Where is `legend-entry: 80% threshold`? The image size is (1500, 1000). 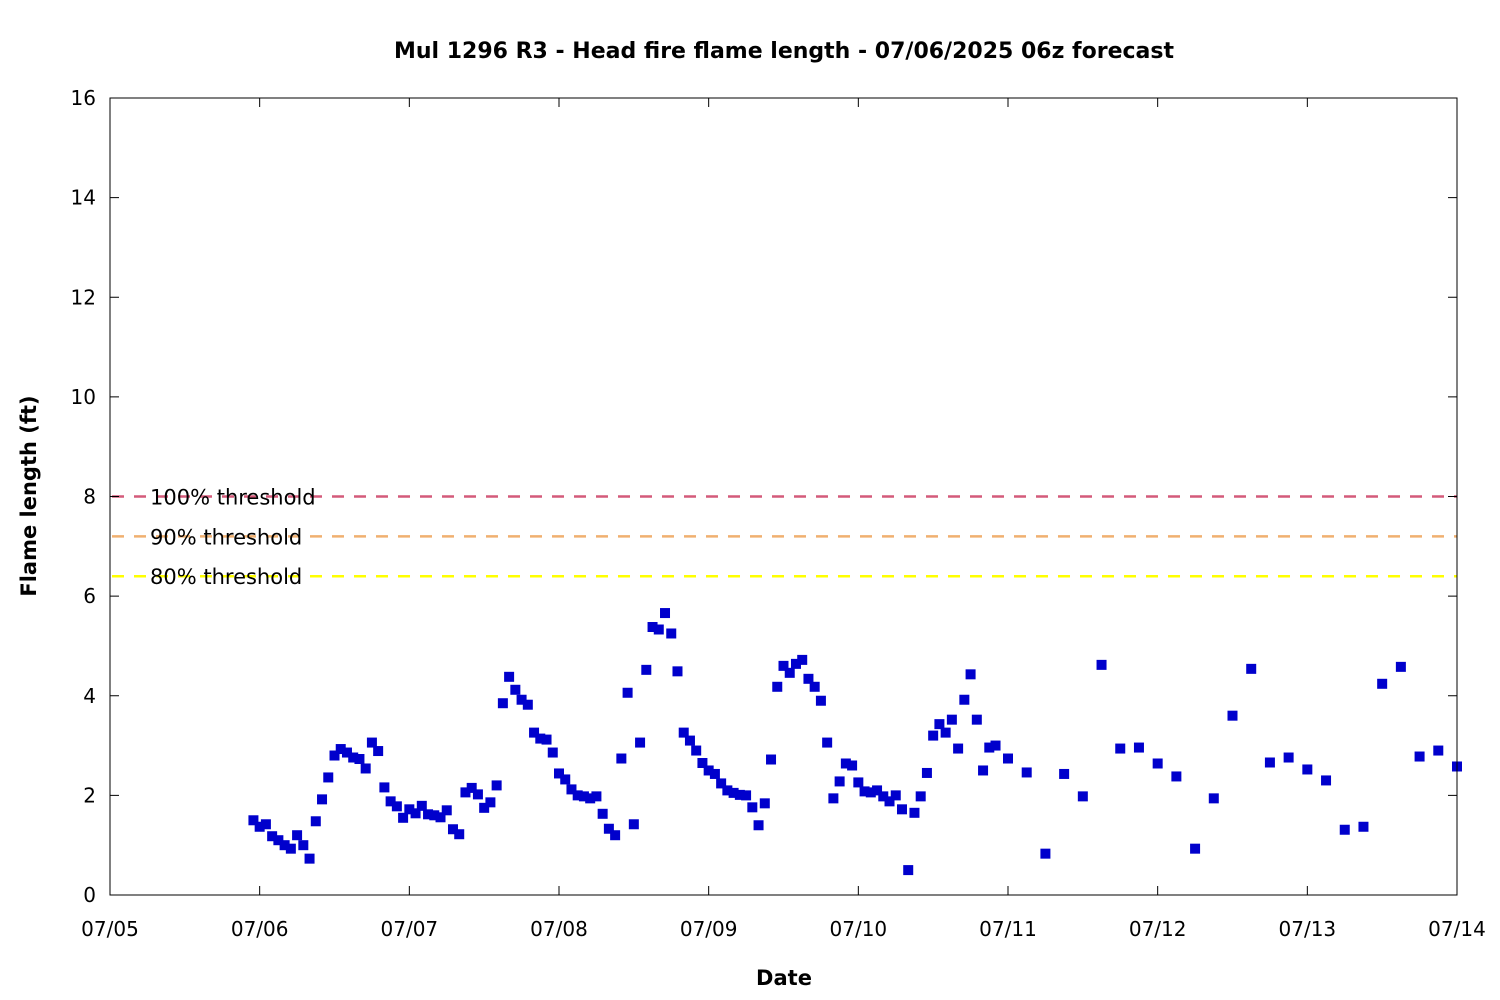
legend-entry: 80% threshold is located at coordinates (226, 577).